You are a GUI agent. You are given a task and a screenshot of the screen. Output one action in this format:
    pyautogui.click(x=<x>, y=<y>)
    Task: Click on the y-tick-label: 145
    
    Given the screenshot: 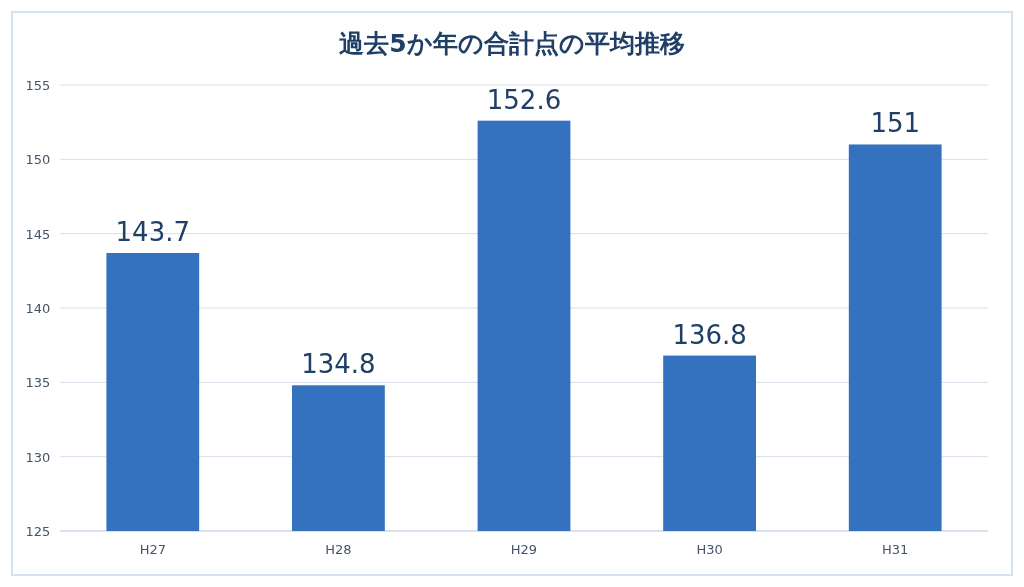 What is the action you would take?
    pyautogui.click(x=38, y=234)
    